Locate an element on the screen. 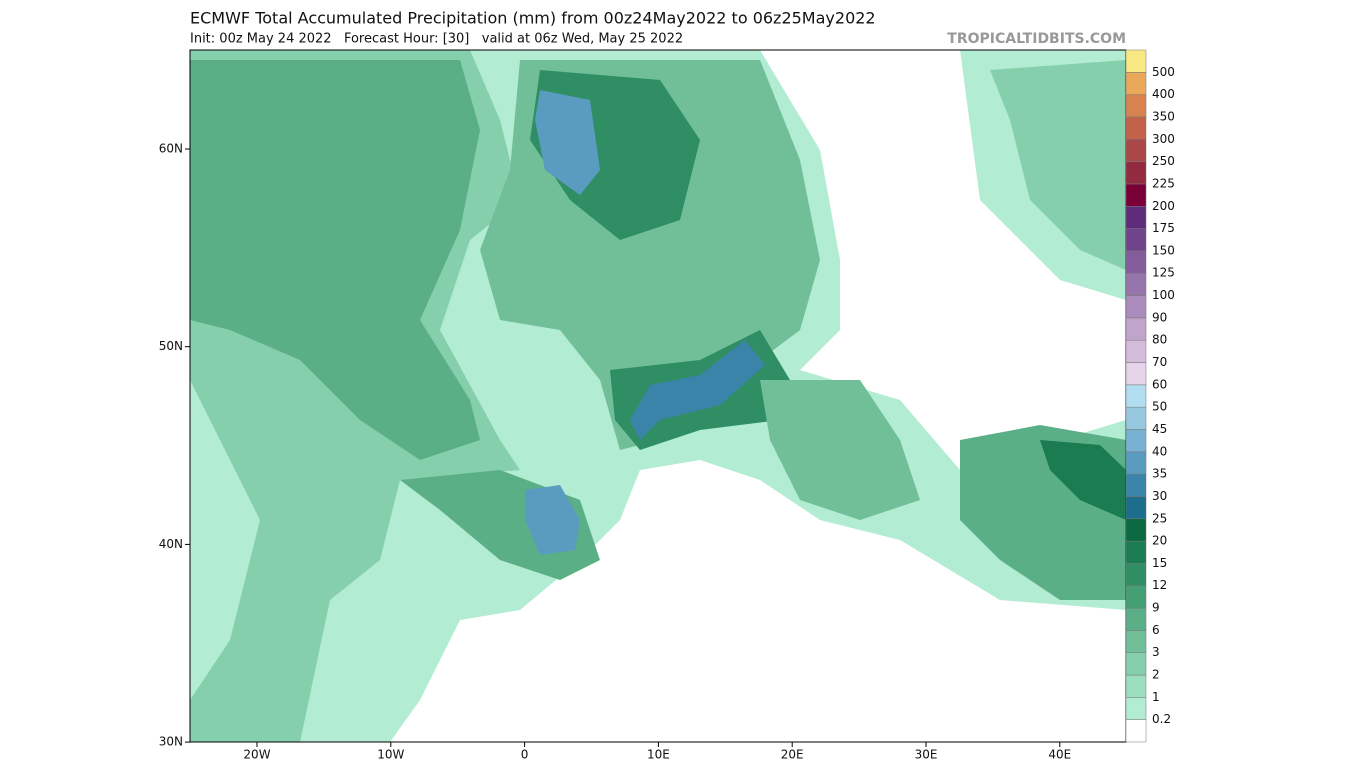 The width and height of the screenshot is (1361, 769). colorbar-label: 300 is located at coordinates (1163, 139).